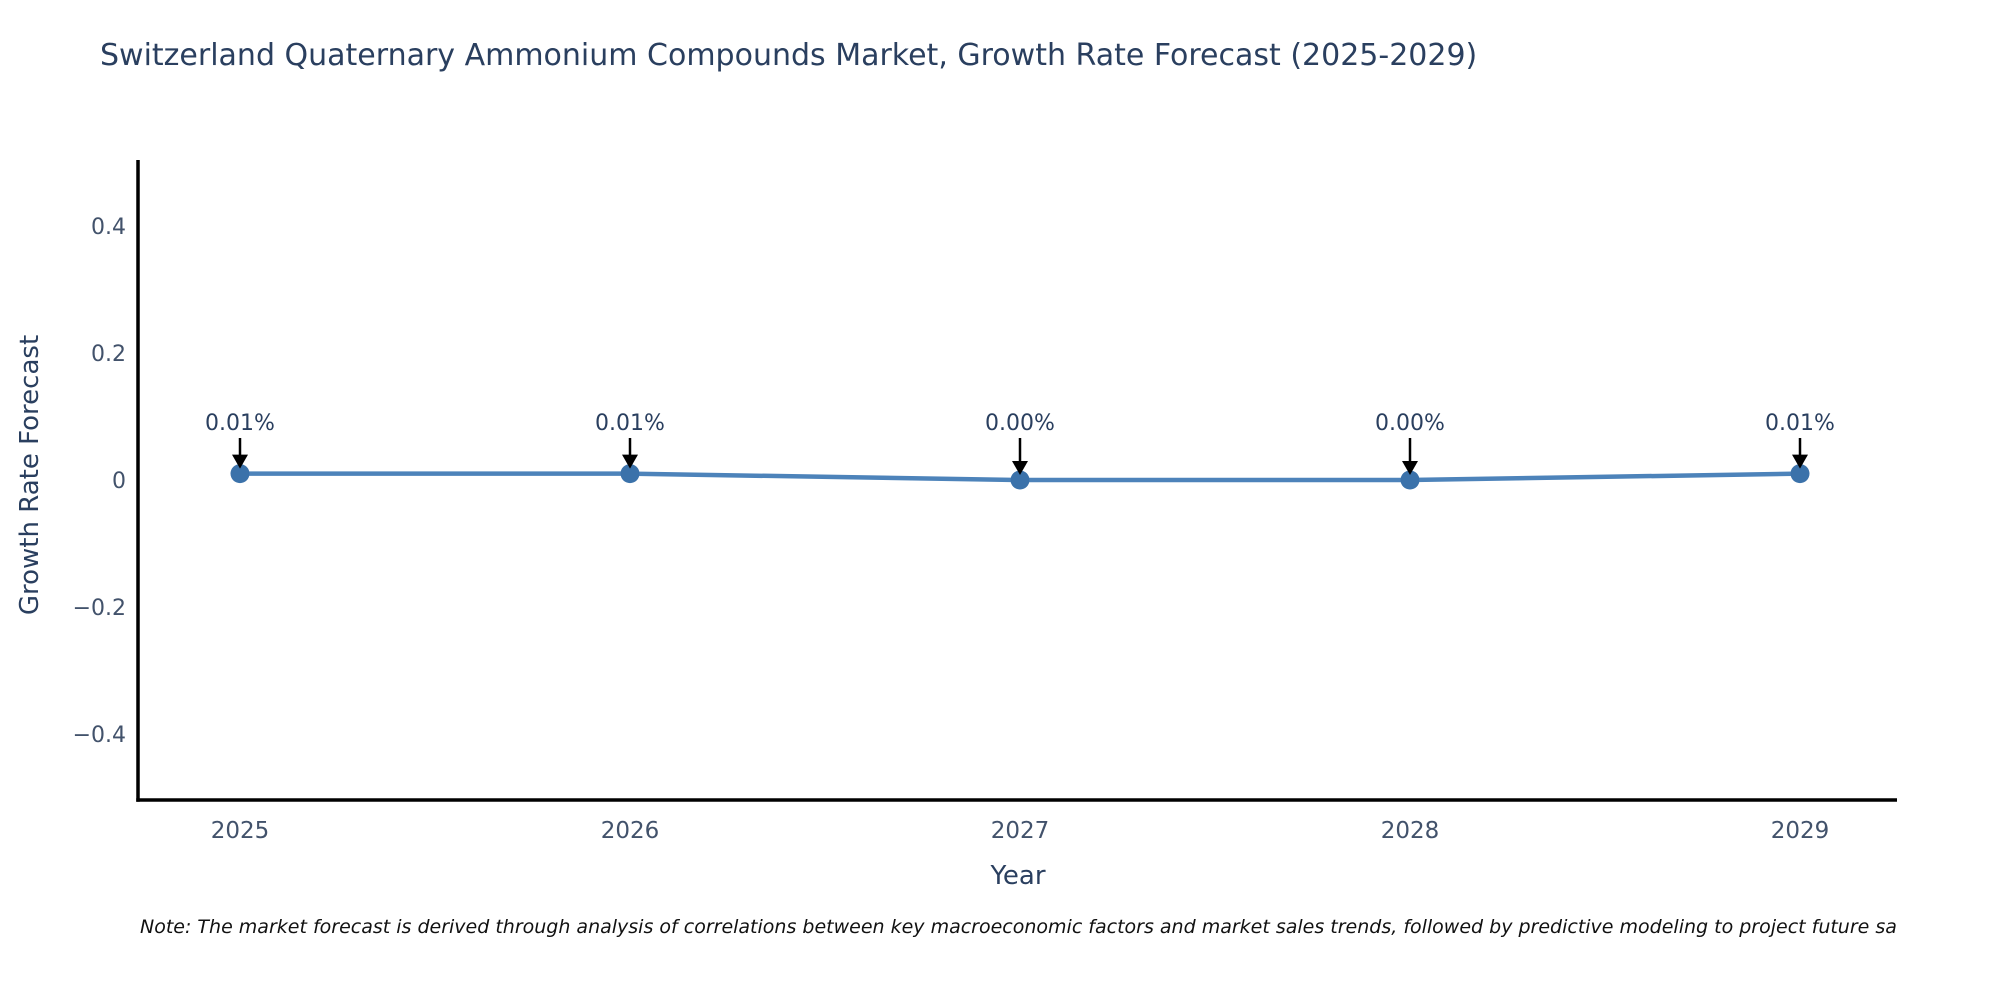 This screenshot has width=2000, height=1000. Describe the element at coordinates (1800, 831) in the screenshot. I see `x-tick-label: 2029` at that location.